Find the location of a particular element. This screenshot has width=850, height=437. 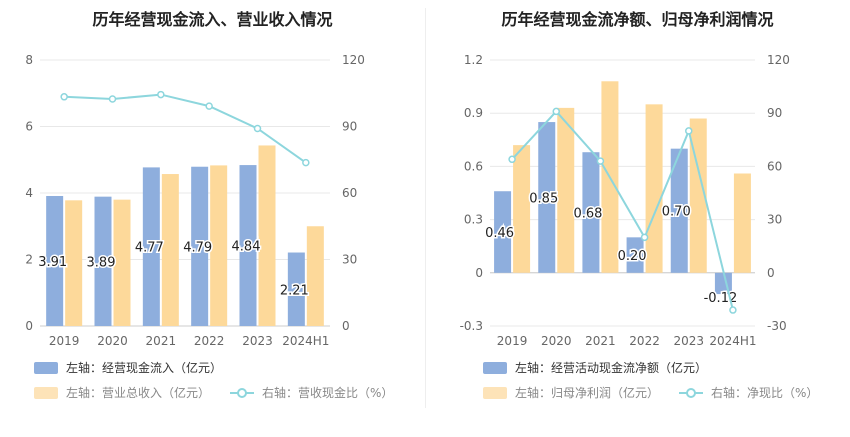

bar-data-label: 2.21 is located at coordinates (294, 290).